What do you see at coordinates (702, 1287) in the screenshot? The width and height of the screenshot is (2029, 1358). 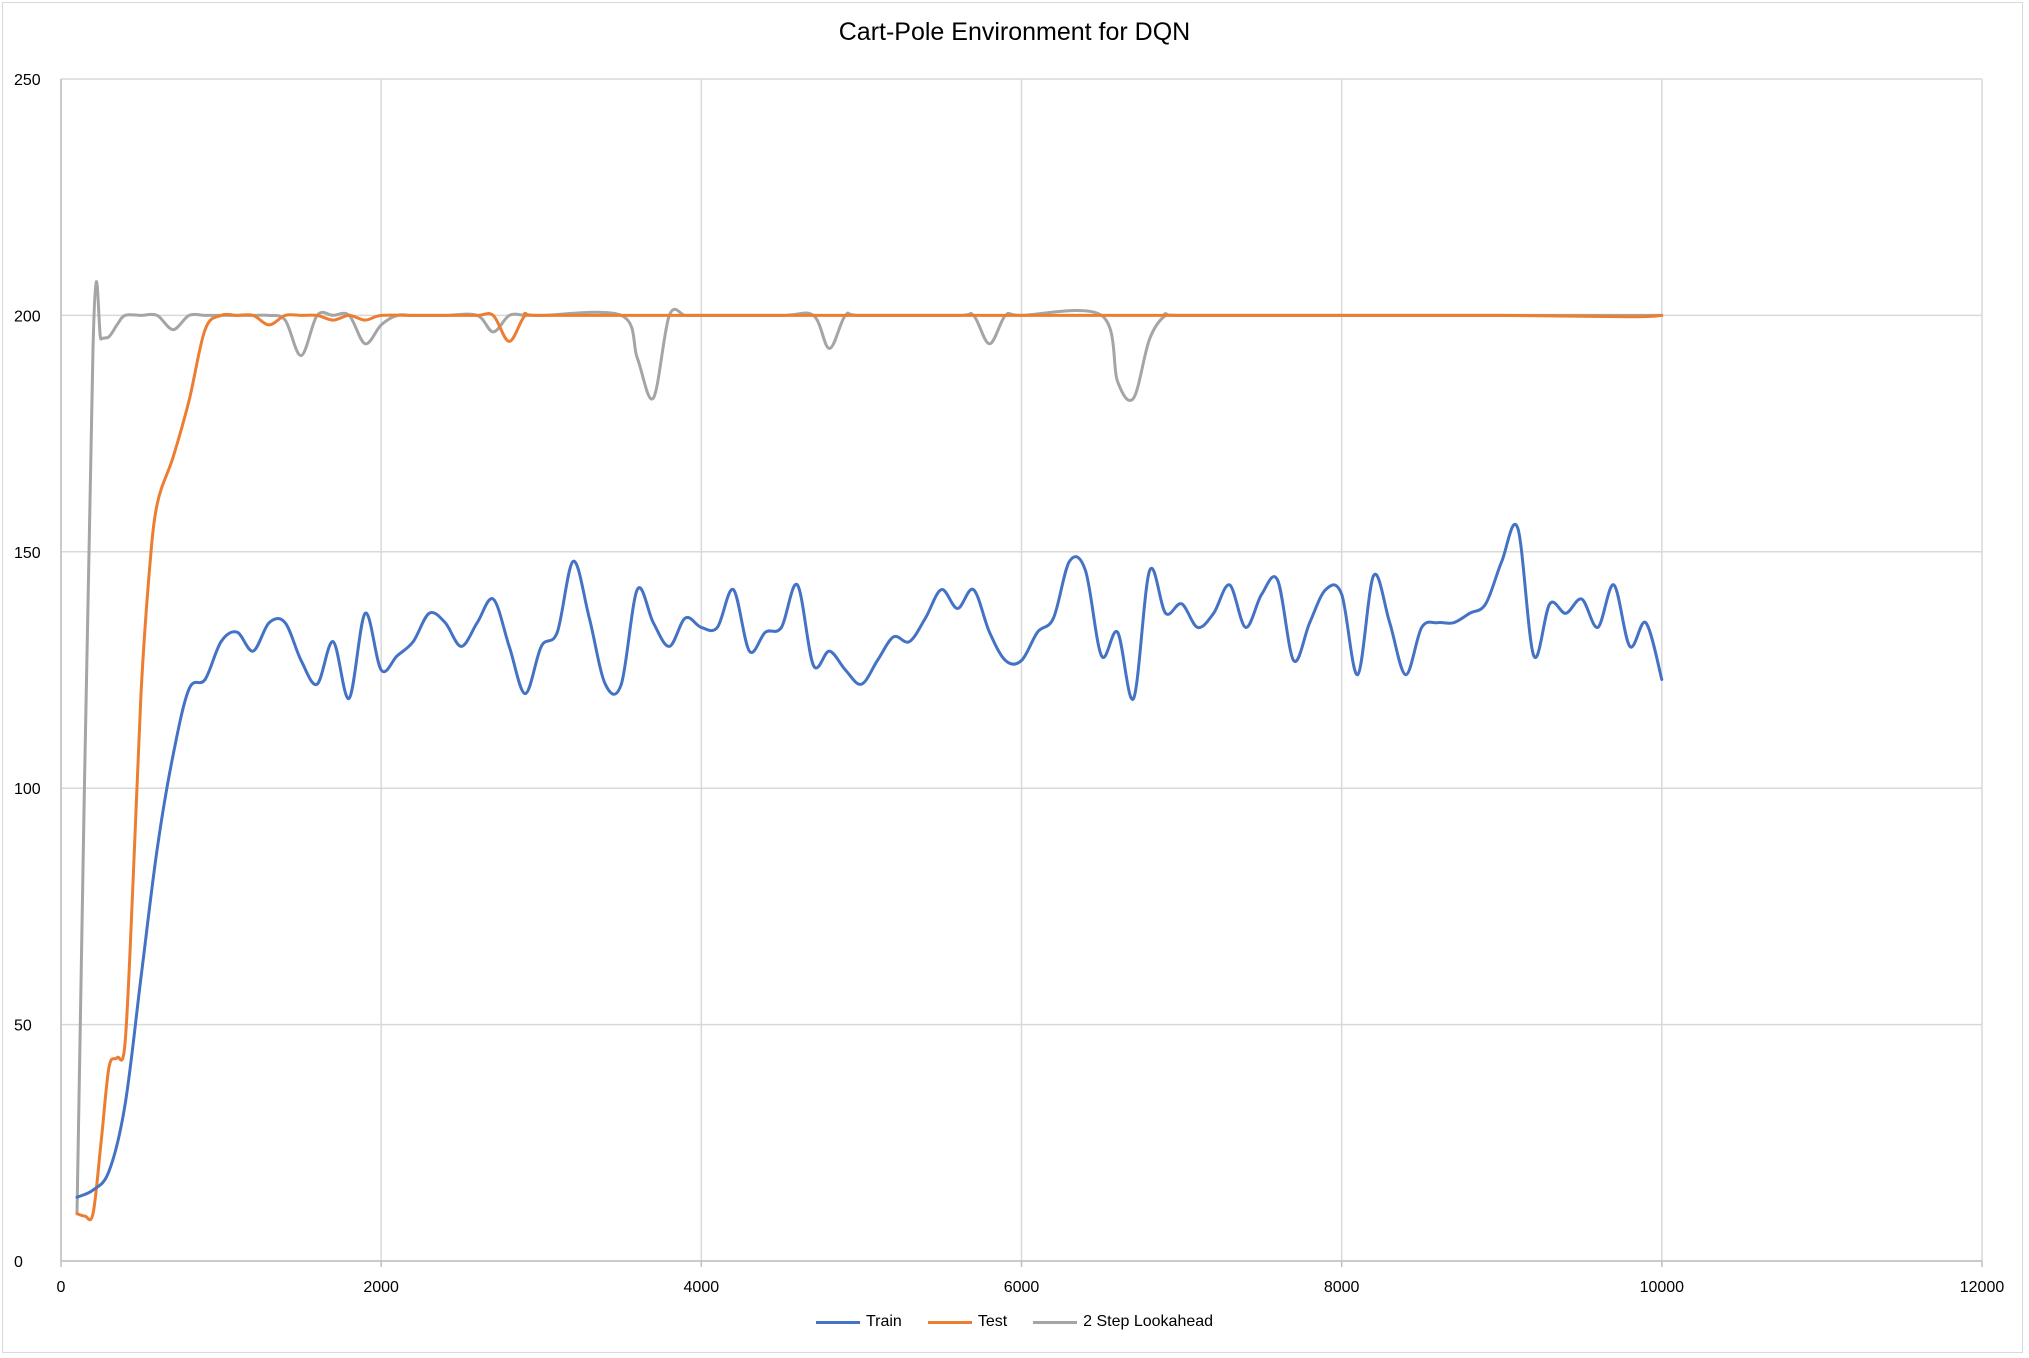 I see `x-tick-label: 4000` at bounding box center [702, 1287].